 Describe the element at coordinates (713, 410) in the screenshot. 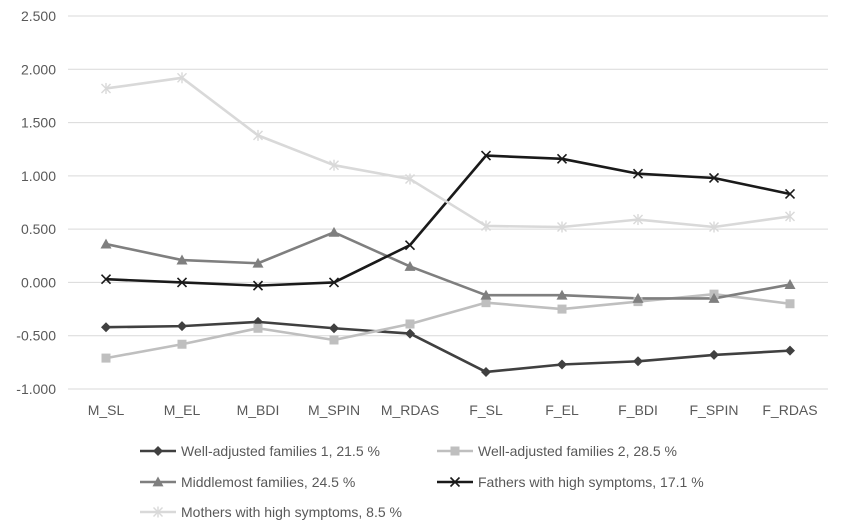

I see `x-tick-label: F_SPIN` at that location.